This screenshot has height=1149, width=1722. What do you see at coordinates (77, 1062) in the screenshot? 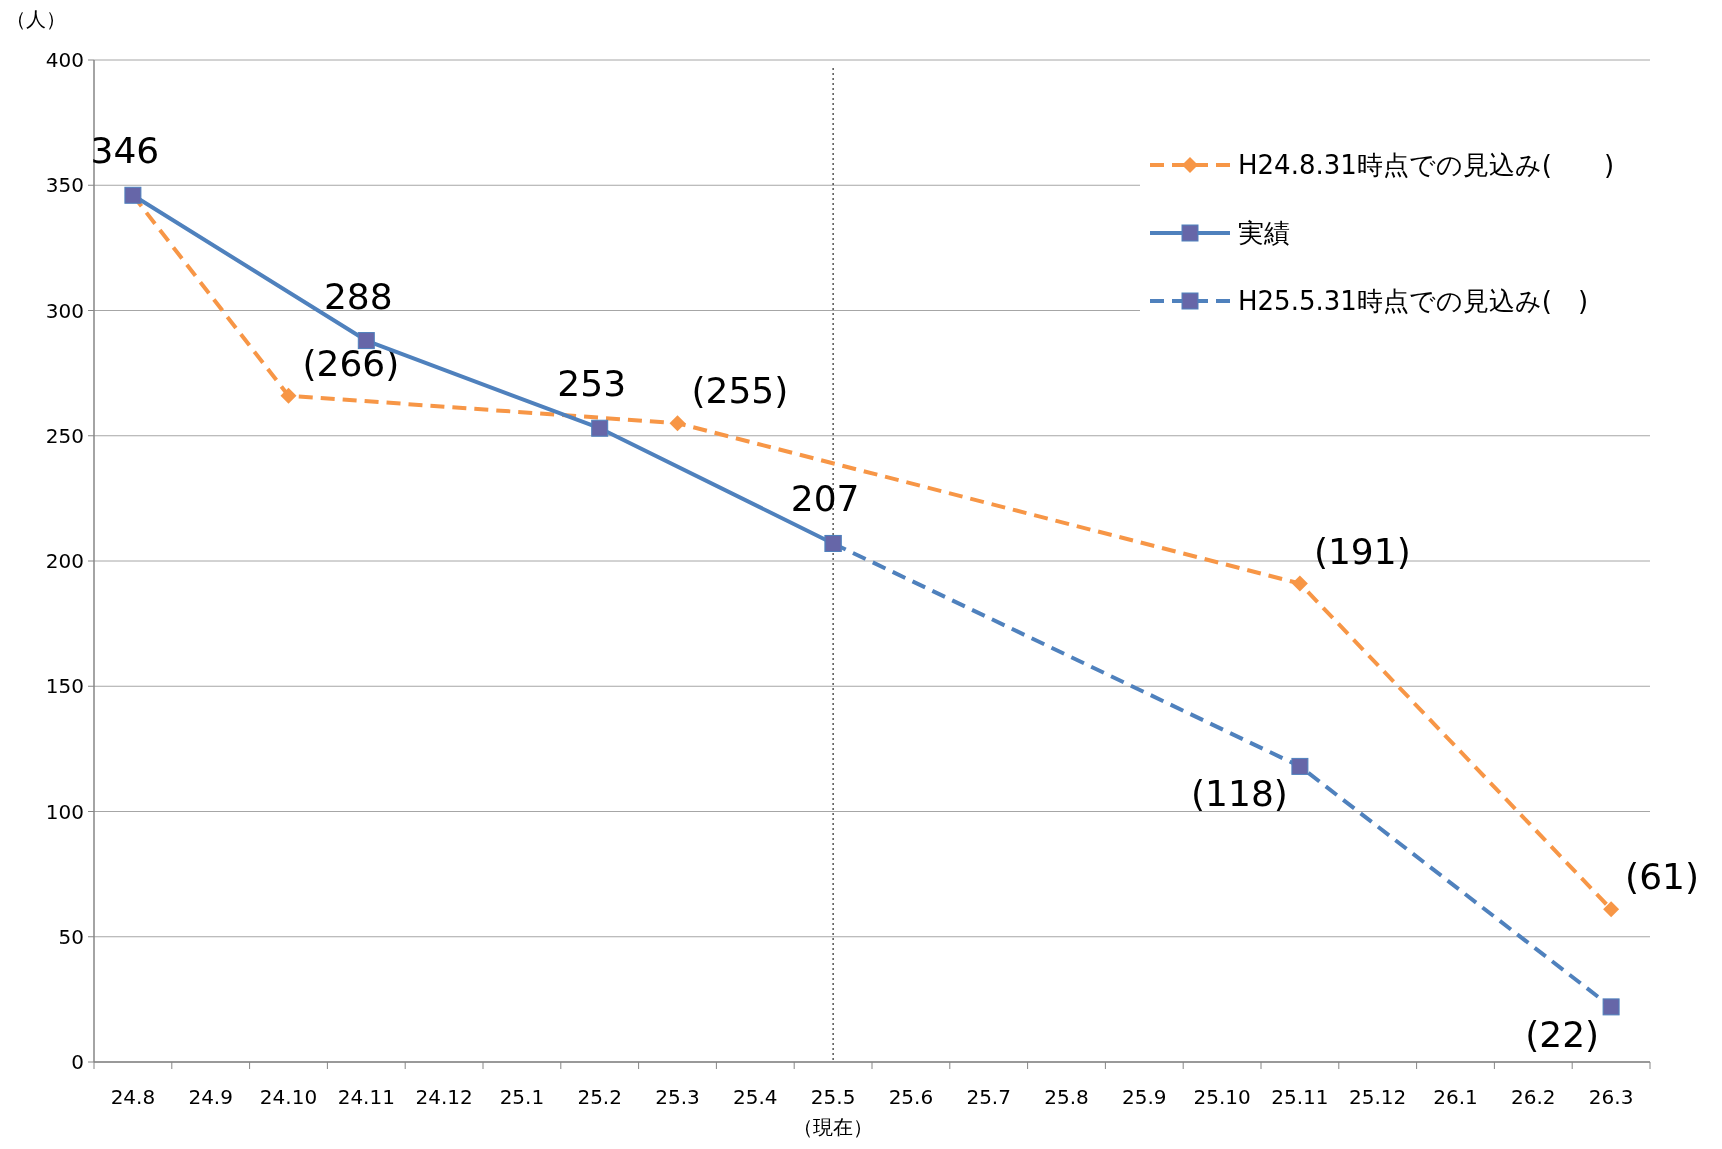
I see `y-tick-label: 0` at bounding box center [77, 1062].